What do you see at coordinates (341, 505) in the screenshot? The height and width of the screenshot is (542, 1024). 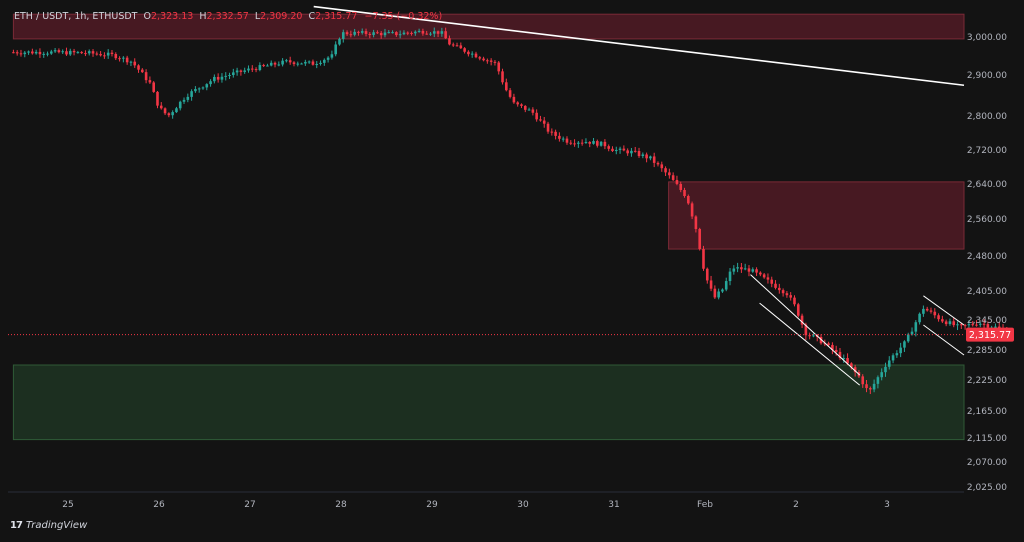 I see `x-tick-label: 28` at bounding box center [341, 505].